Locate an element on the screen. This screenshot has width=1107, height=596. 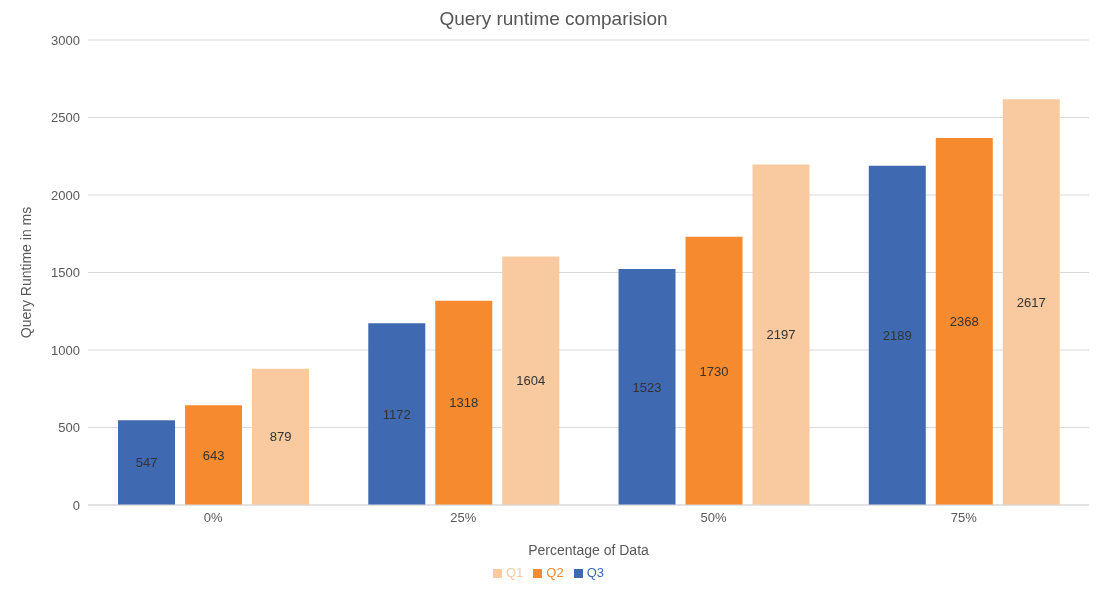
data-label: 2197 is located at coordinates (781, 335).